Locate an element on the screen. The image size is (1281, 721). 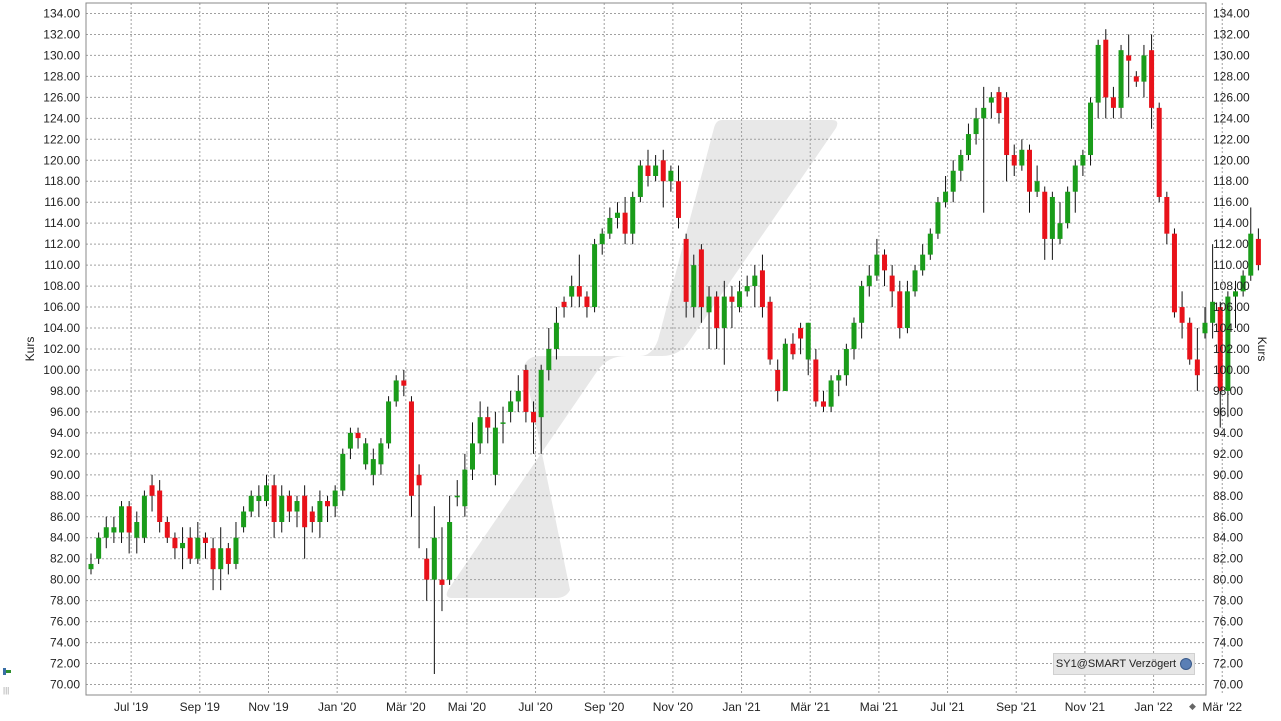
y-tick-label-left: 102.00 is located at coordinates (61, 349).